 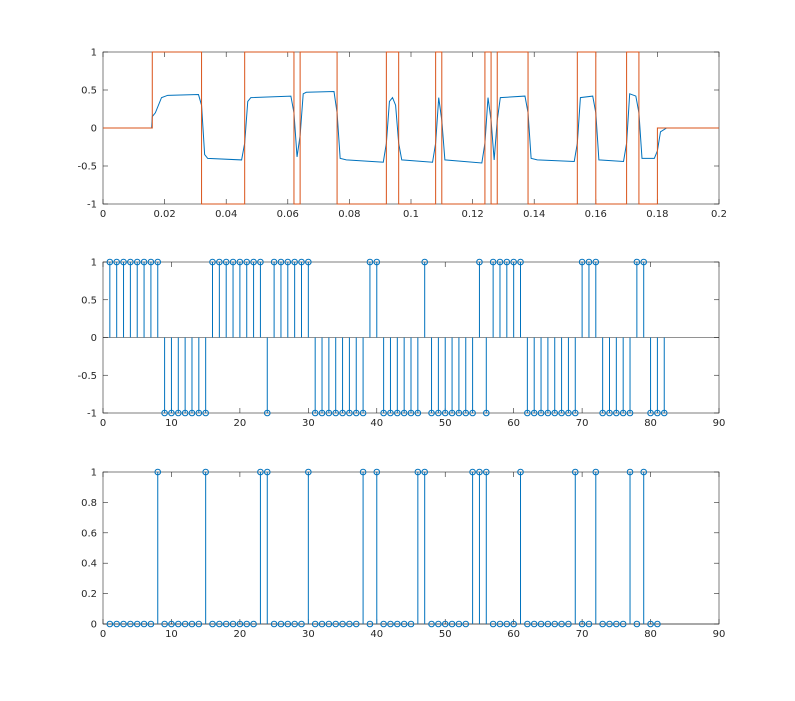 What do you see at coordinates (89, 594) in the screenshot?
I see `y-tick-label: 0.2` at bounding box center [89, 594].